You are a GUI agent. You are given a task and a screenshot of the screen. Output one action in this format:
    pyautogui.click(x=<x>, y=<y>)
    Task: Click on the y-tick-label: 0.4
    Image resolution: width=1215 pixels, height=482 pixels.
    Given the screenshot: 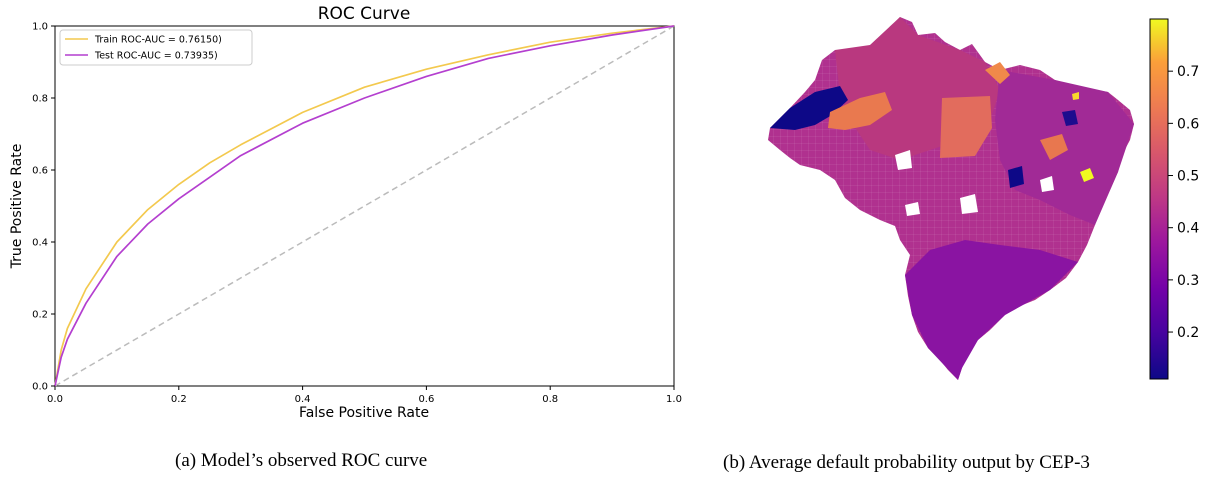 What is the action you would take?
    pyautogui.click(x=40, y=243)
    